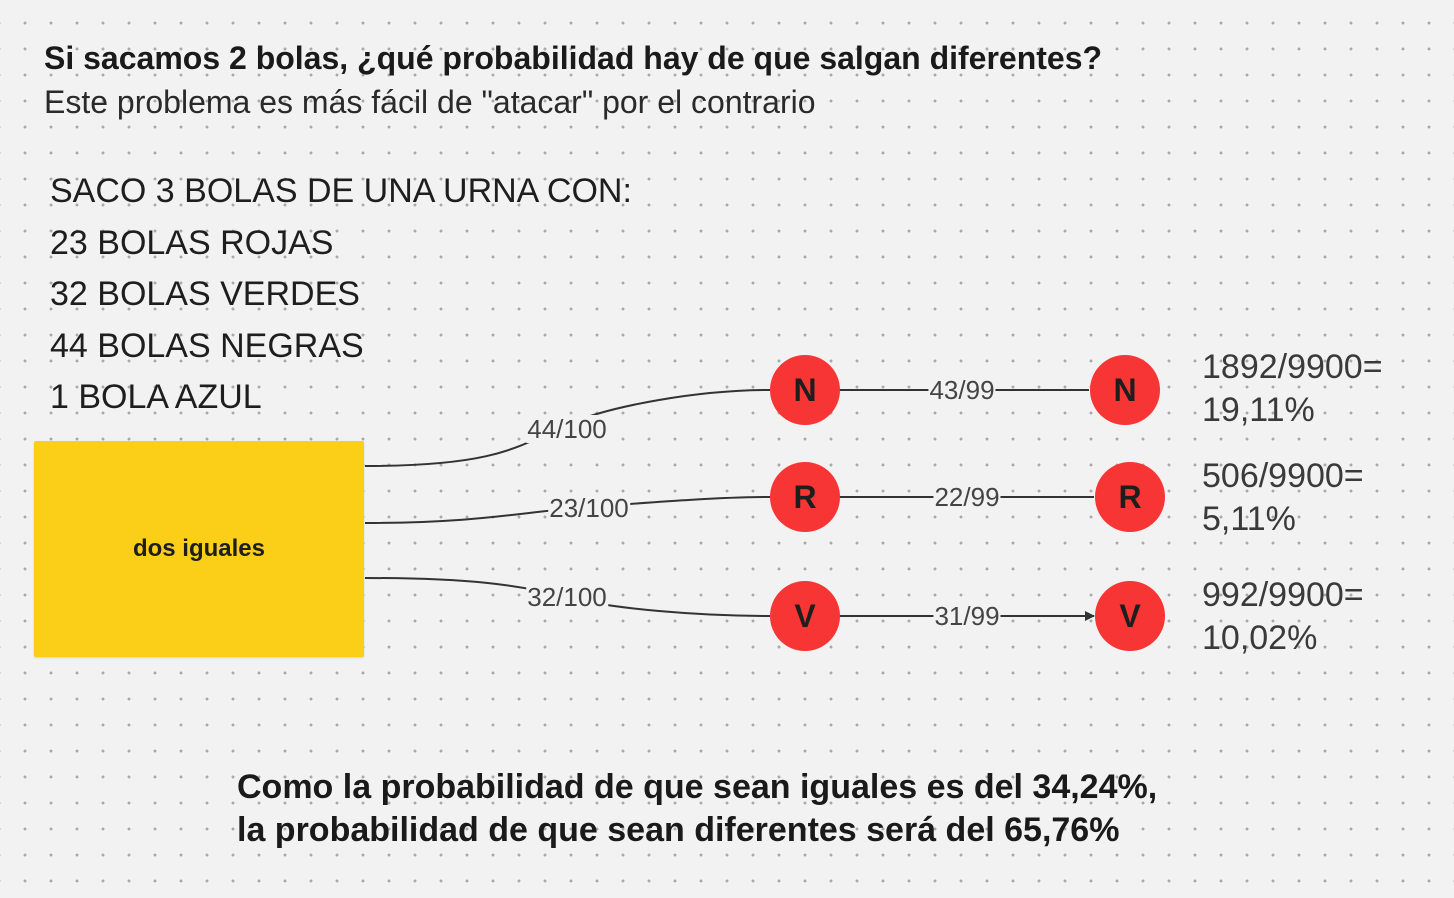  I want to click on node-first-n: N, so click(805, 390).